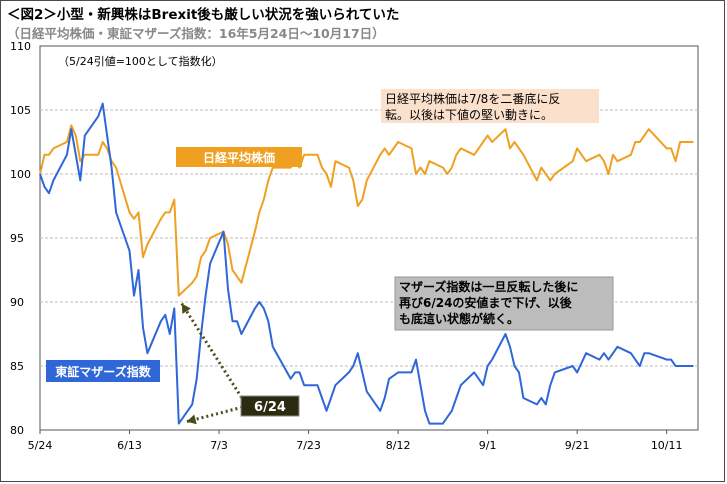  Describe the element at coordinates (196, 33) in the screenshot. I see `chart-subtitle: （日経平均株価・東証マザーズ指数：16年5月24日〜10月17日）` at that location.